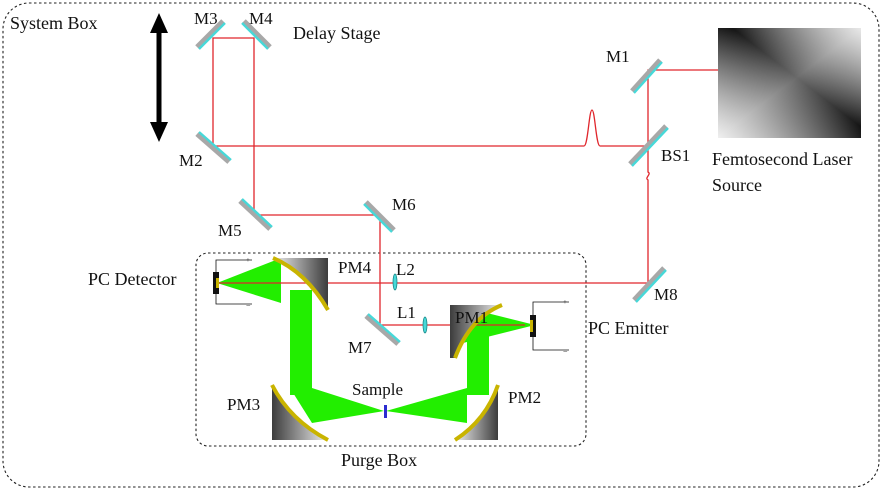  I want to click on lens-l2, so click(395, 282).